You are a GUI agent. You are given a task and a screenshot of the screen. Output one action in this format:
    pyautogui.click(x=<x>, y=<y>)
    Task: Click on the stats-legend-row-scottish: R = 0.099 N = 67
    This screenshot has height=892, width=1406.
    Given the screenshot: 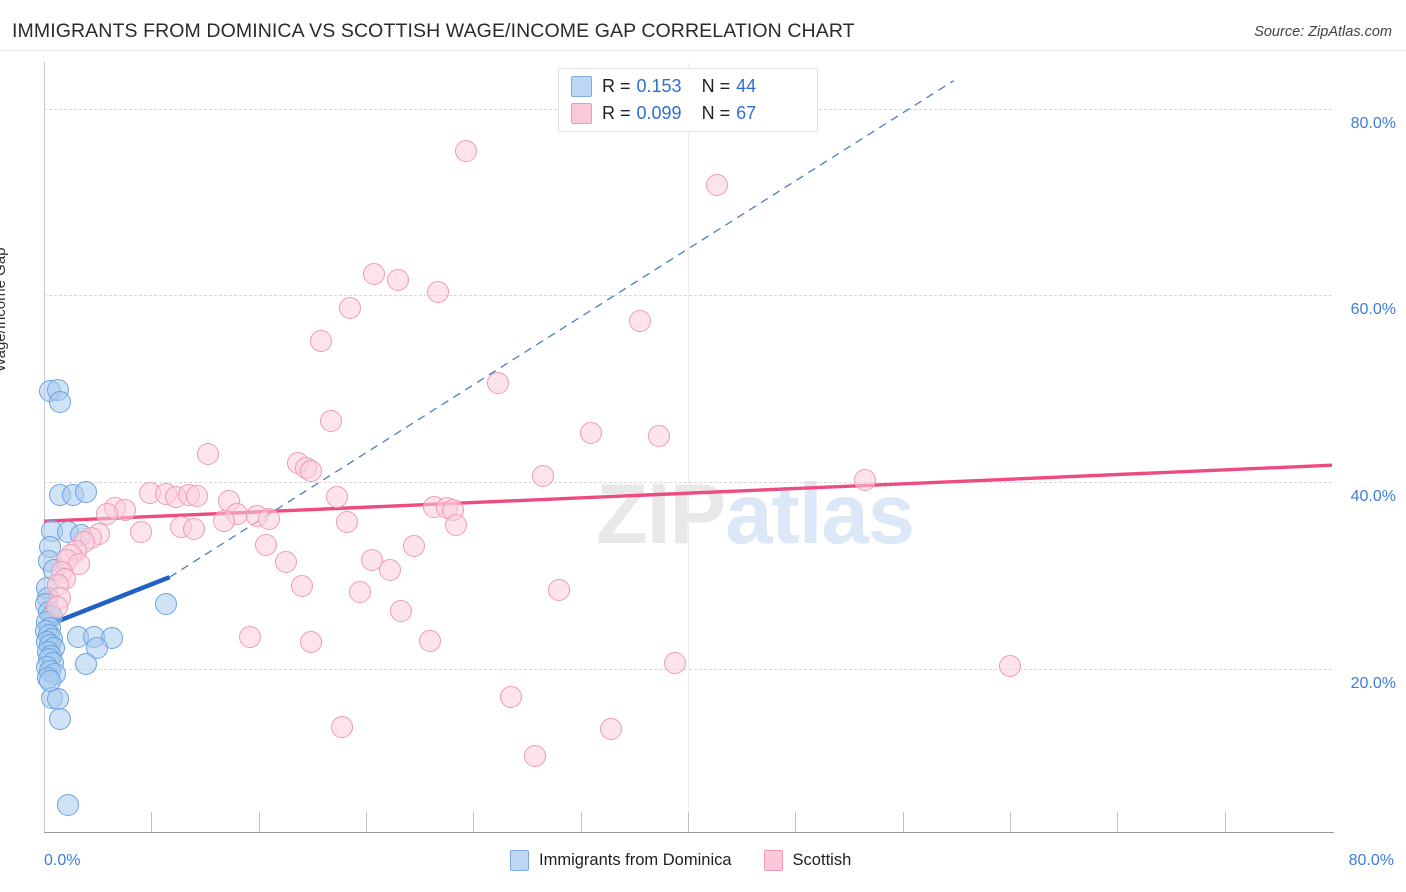 What is the action you would take?
    pyautogui.click(x=663, y=113)
    